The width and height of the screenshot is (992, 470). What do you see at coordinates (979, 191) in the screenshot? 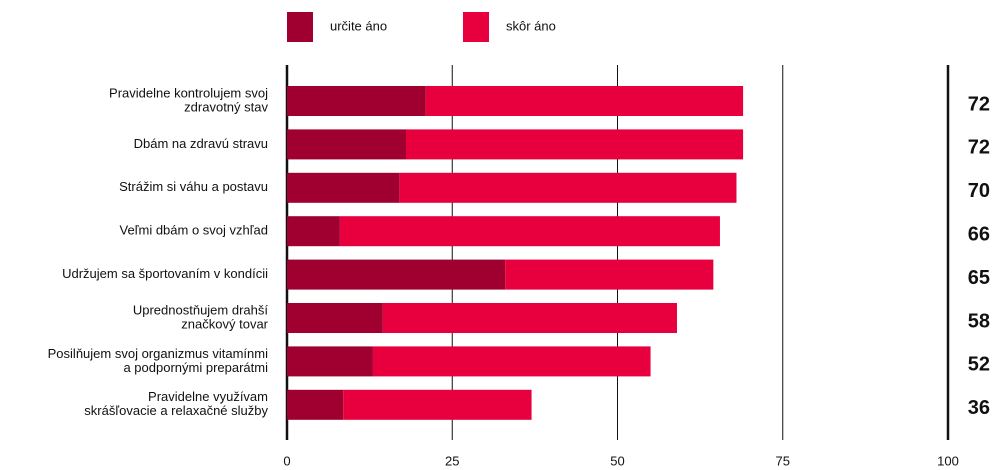
I see `total-label: 70` at bounding box center [979, 191].